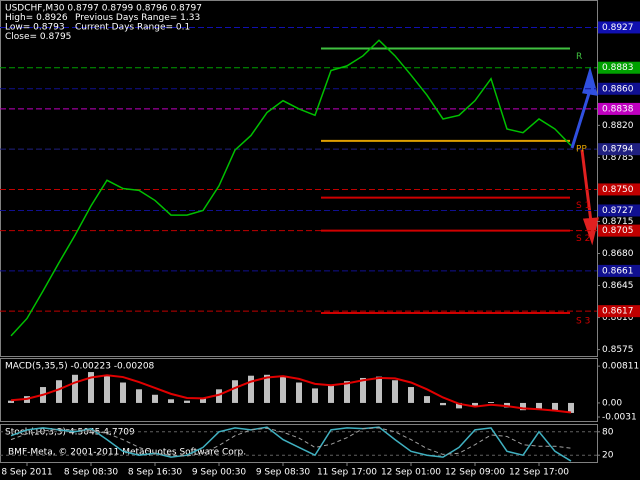 The width and height of the screenshot is (640, 480). What do you see at coordinates (475, 473) in the screenshot?
I see `x-tick-label: 12 Sep 09:00` at bounding box center [475, 473].